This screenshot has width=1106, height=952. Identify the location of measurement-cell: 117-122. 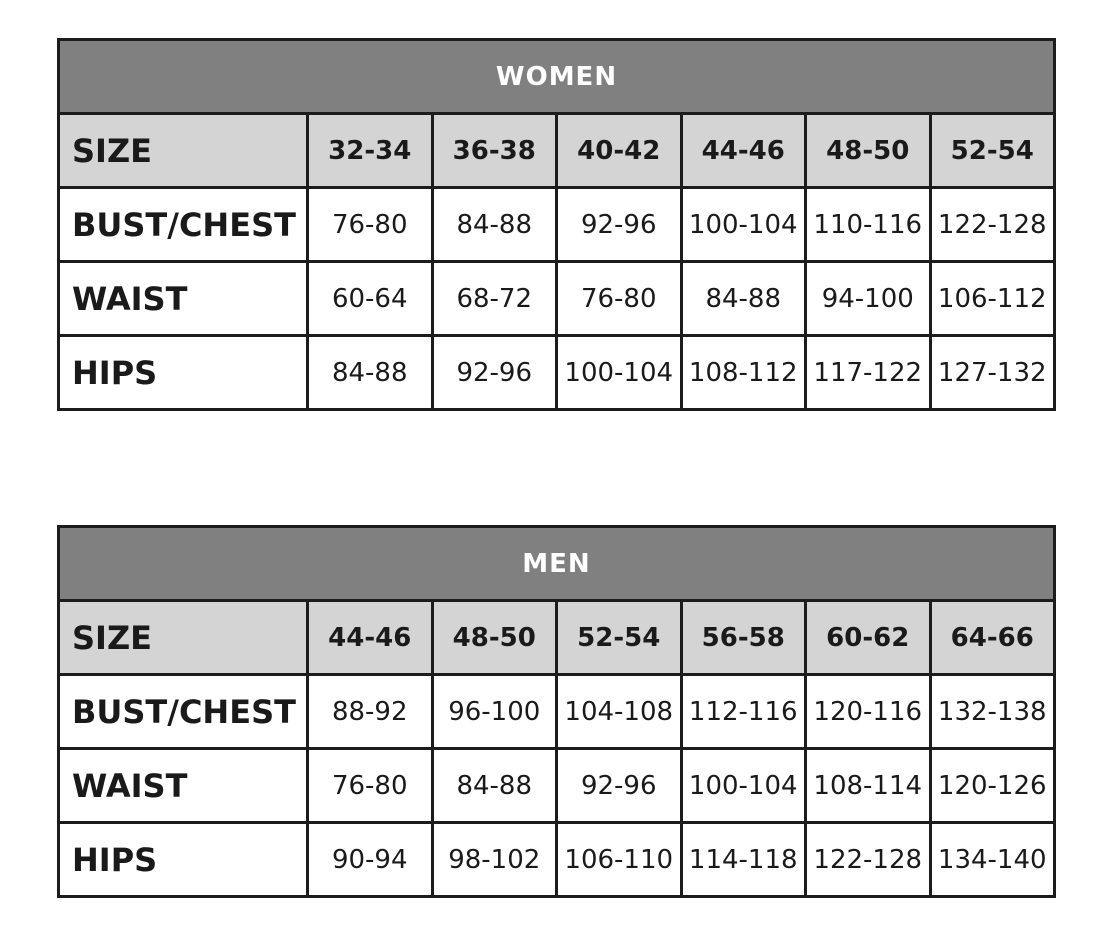
(868, 372).